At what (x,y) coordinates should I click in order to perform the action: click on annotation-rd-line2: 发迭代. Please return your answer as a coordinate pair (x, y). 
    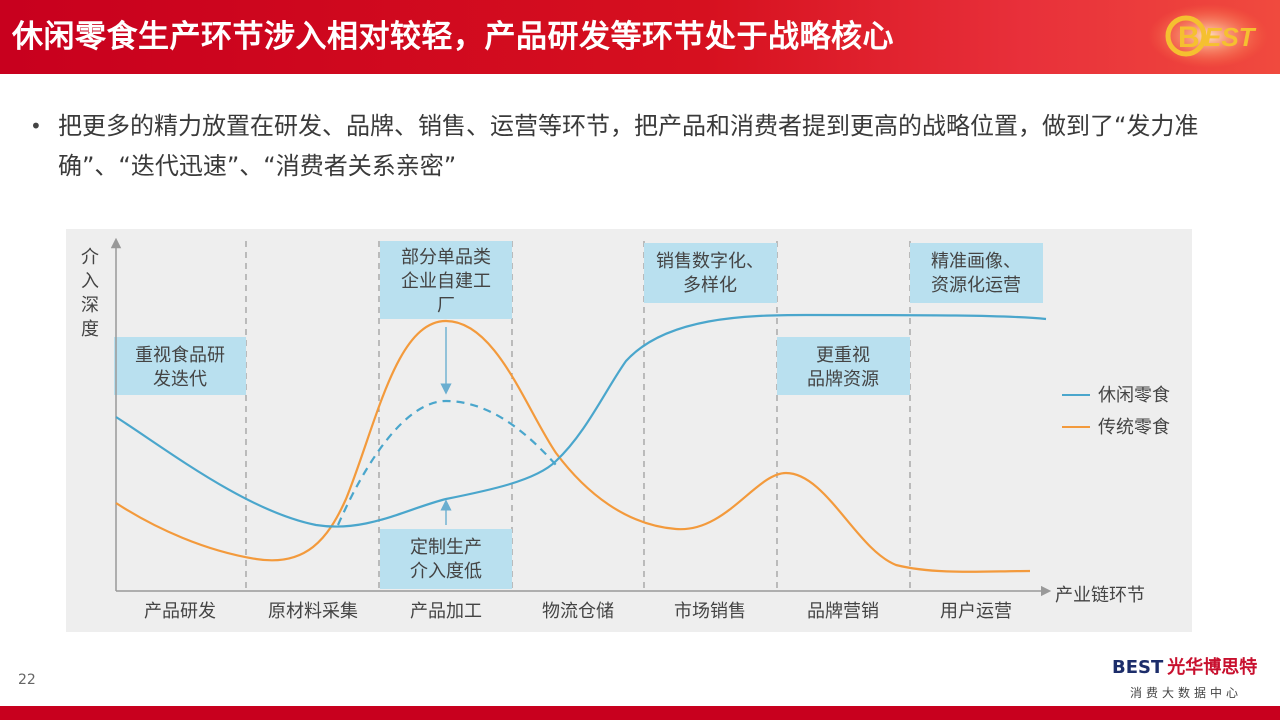
    Looking at the image, I should click on (180, 379).